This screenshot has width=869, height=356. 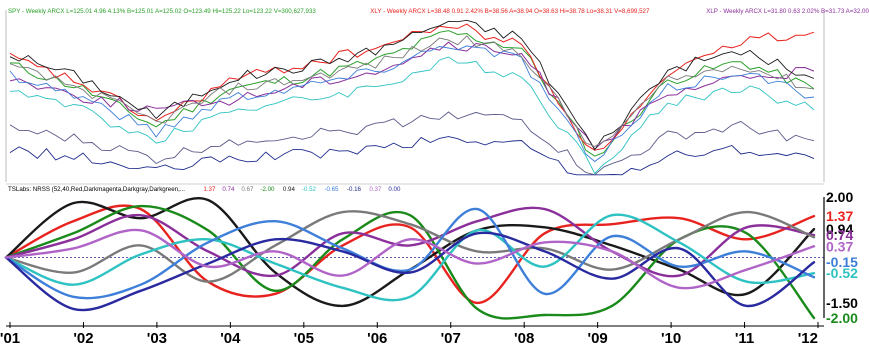 I want to click on x-tick-label-6: '07, so click(x=451, y=338).